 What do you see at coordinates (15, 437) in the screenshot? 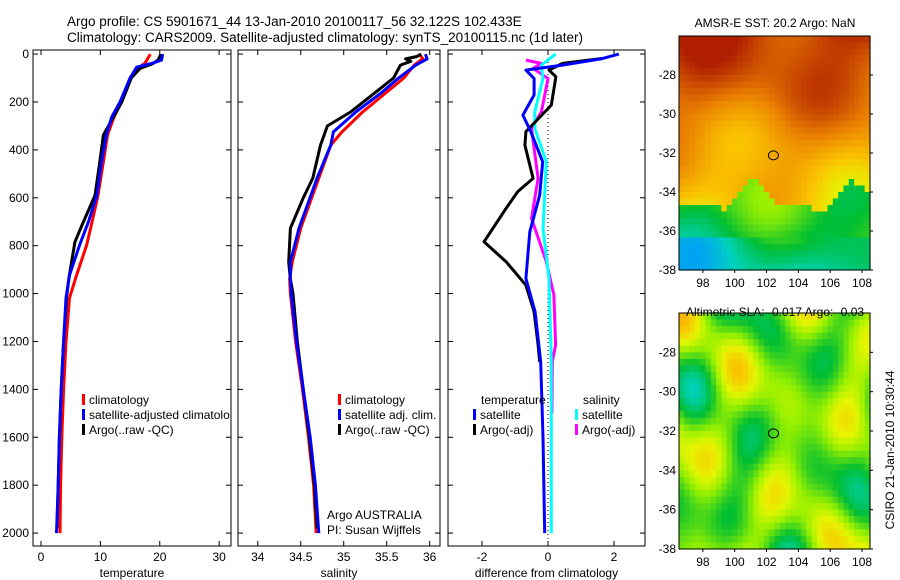
I see `y-tick-label: 1600` at bounding box center [15, 437].